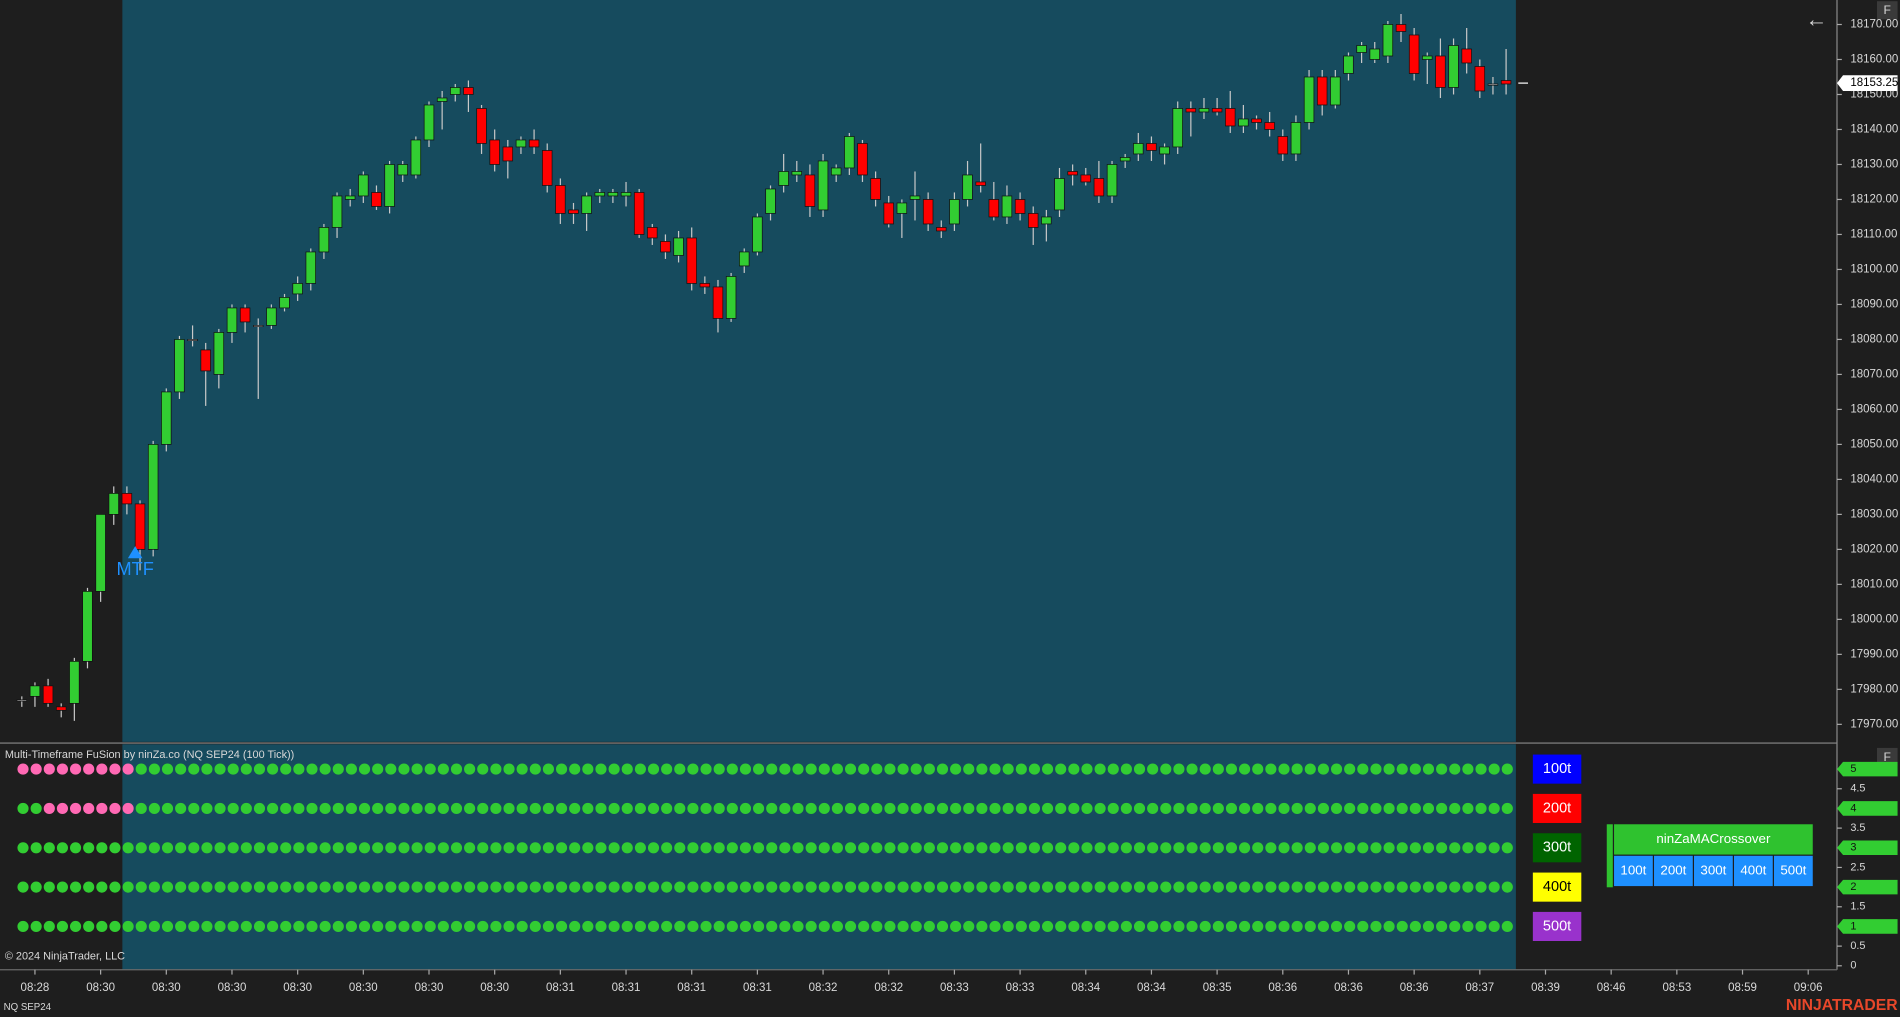 Image resolution: width=1900 pixels, height=1017 pixels. I want to click on y2-tick-label: 2.5, so click(1857, 867).